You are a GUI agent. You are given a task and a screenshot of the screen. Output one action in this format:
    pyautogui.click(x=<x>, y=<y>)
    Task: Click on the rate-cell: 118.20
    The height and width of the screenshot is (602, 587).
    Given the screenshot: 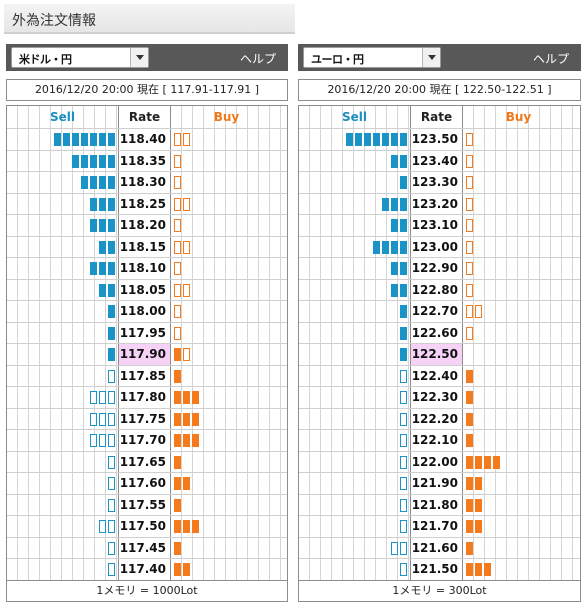 What is the action you would take?
    pyautogui.click(x=144, y=225)
    